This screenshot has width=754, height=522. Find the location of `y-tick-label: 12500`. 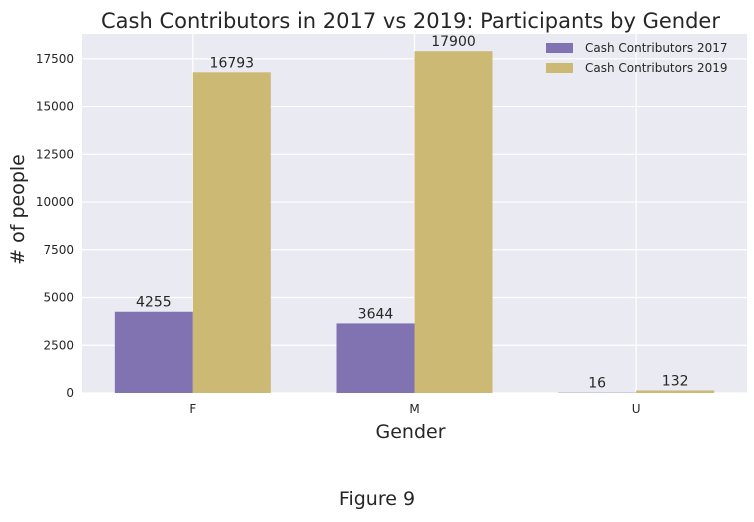

y-tick-label: 12500 is located at coordinates (55, 154).